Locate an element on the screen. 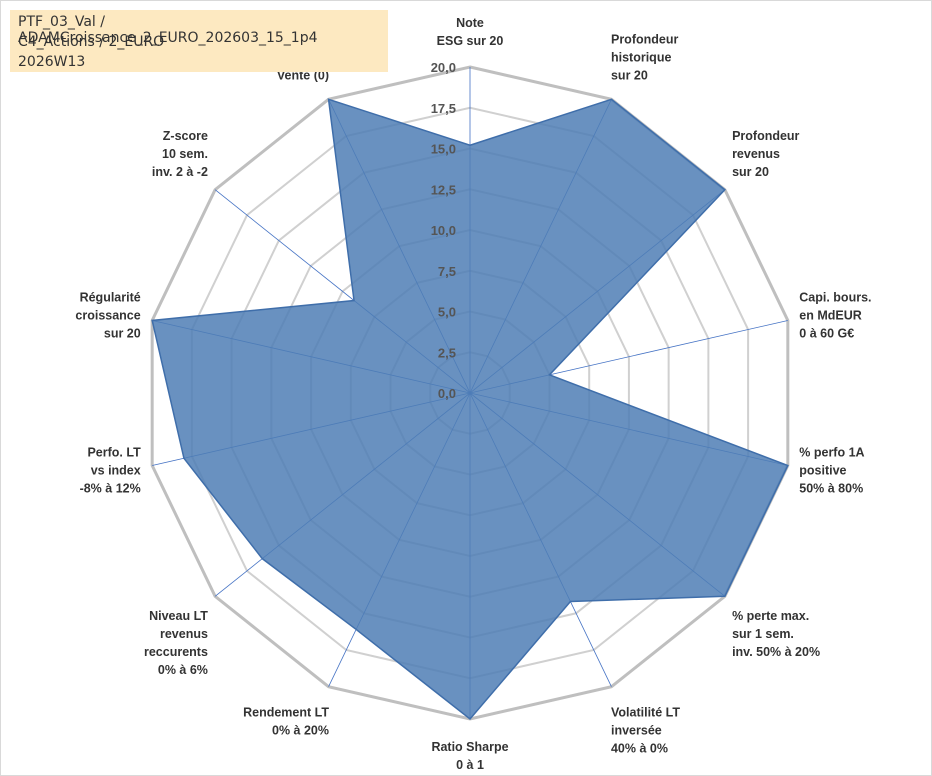  axis-label: Niveau LT revenus reccurents 0% à 6% is located at coordinates (176, 643).